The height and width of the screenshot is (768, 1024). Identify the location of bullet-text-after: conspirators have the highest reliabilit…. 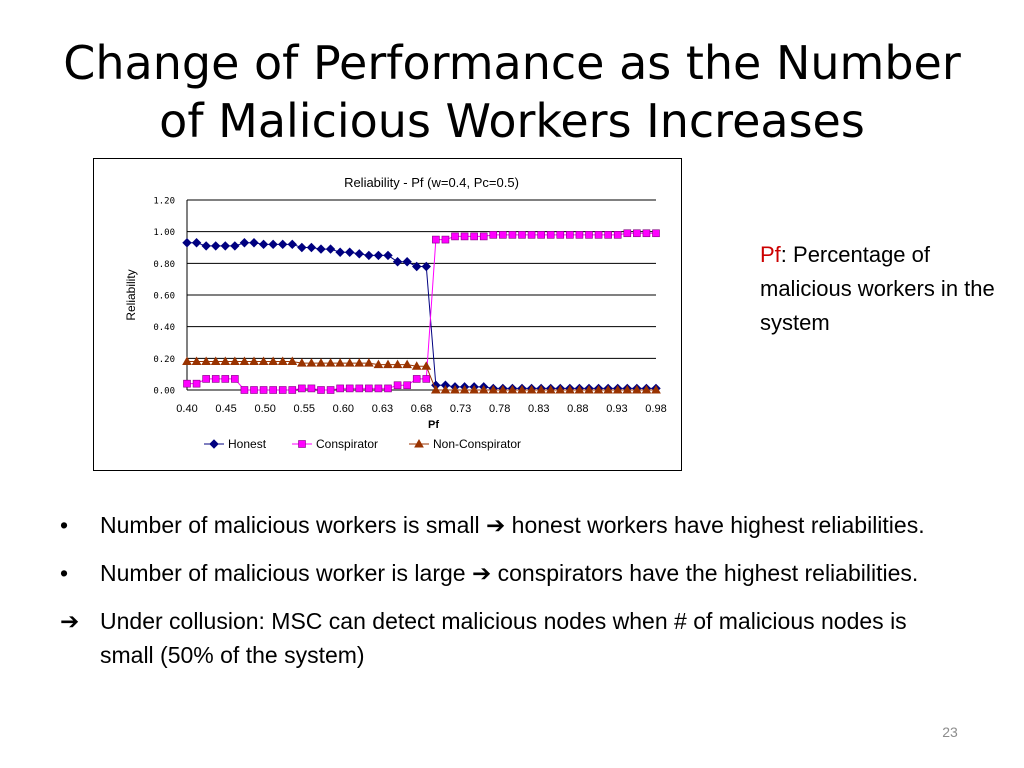
(708, 573).